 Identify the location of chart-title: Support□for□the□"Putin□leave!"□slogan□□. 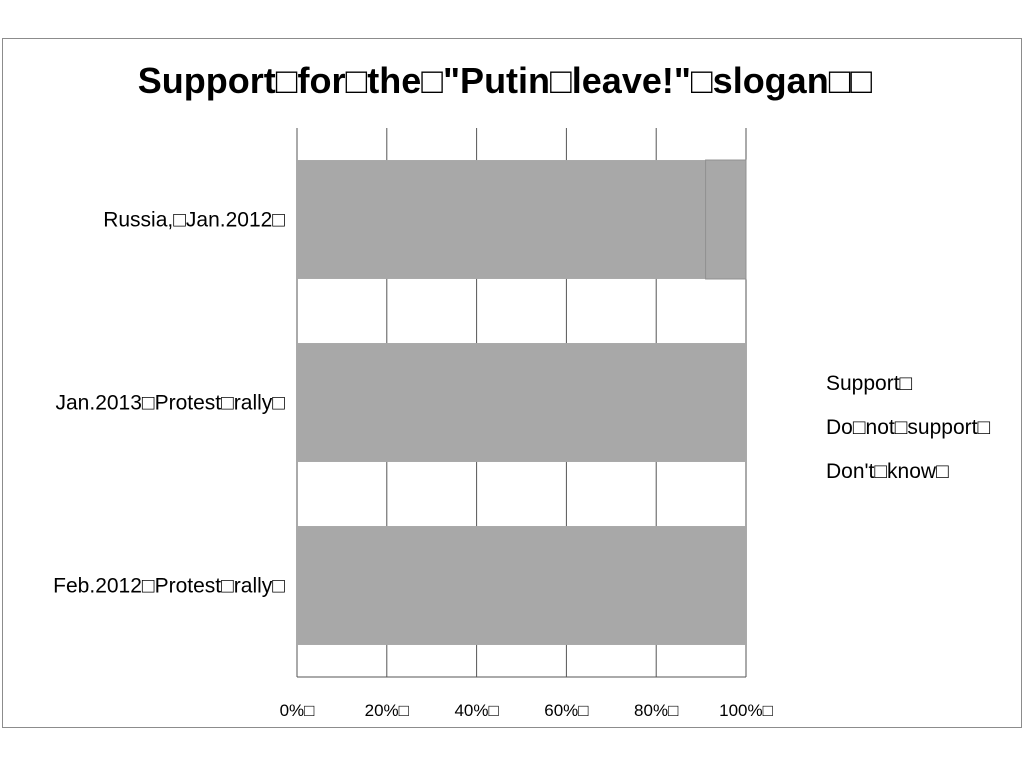
(505, 80).